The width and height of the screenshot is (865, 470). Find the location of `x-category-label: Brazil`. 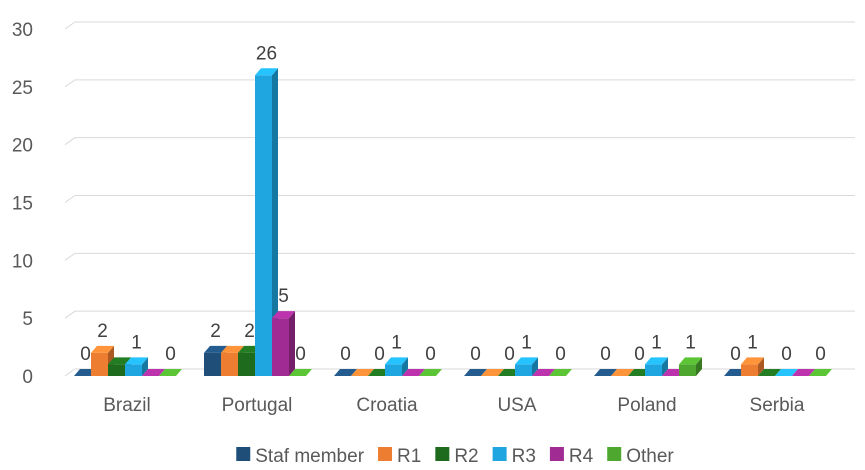

x-category-label: Brazil is located at coordinates (127, 405).